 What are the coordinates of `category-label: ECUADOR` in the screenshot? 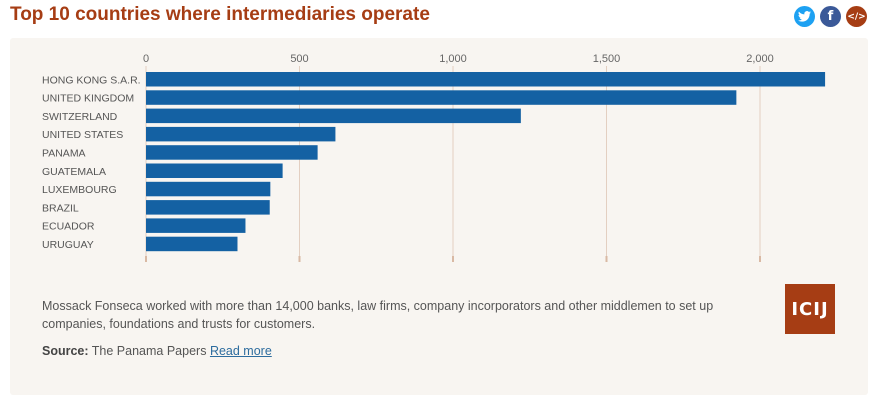 It's located at (68, 227).